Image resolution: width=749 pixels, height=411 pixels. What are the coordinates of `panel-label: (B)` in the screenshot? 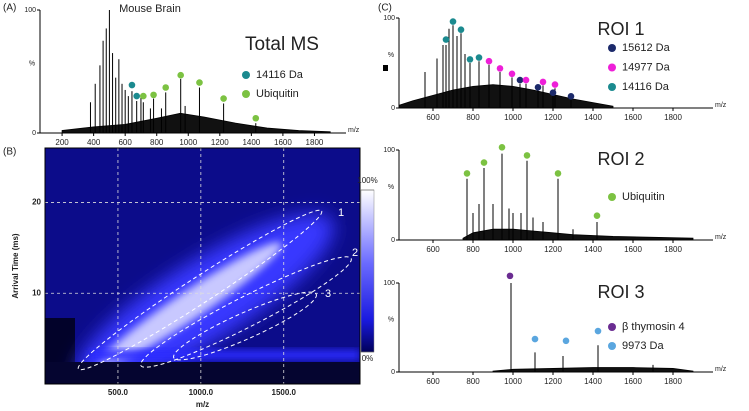 It's located at (9, 152).